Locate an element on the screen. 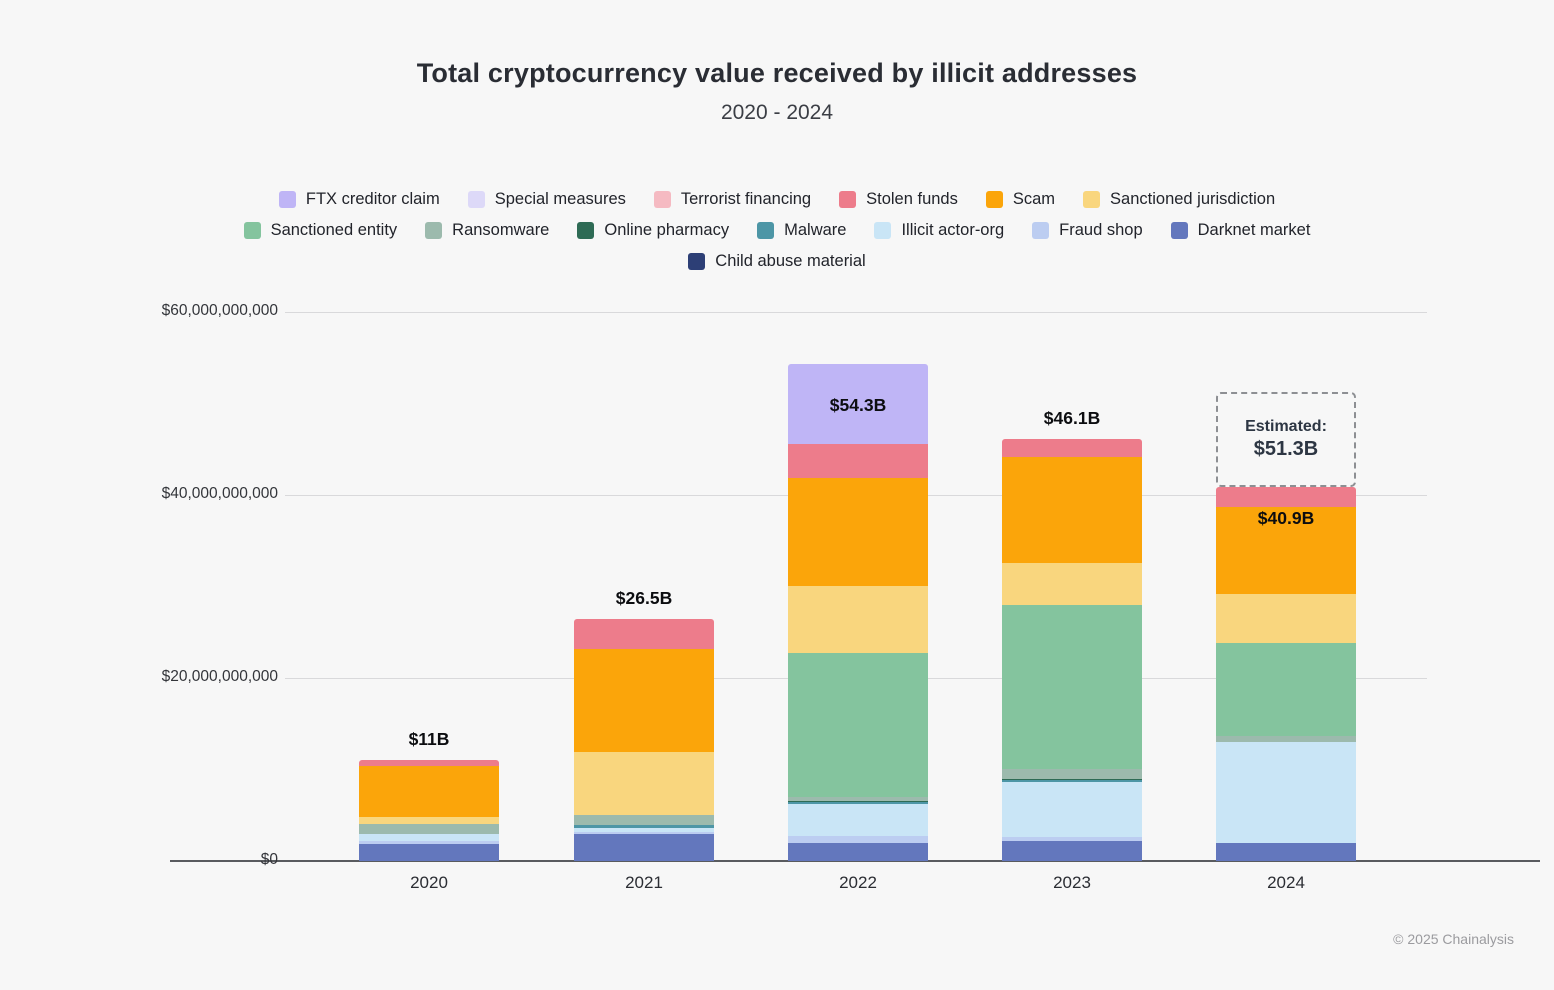 This screenshot has height=990, width=1554. bar-total-label-2021: $26.5B is located at coordinates (644, 597).